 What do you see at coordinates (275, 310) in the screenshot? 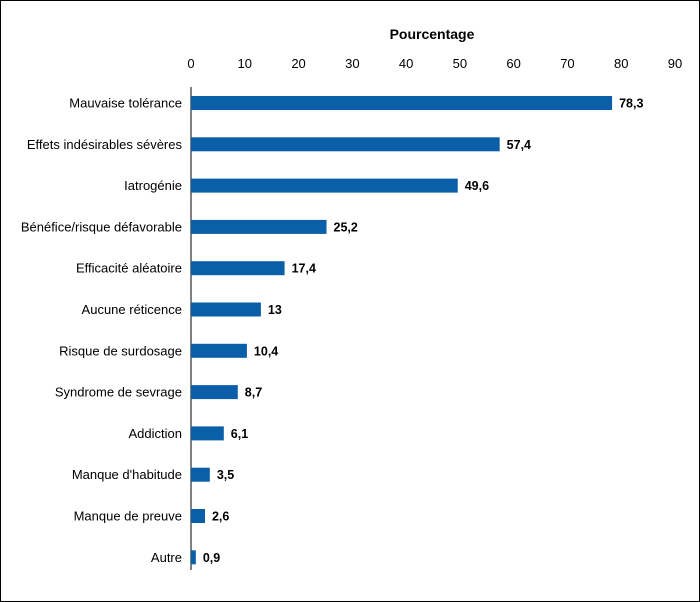
I see `value-label: 13` at bounding box center [275, 310].